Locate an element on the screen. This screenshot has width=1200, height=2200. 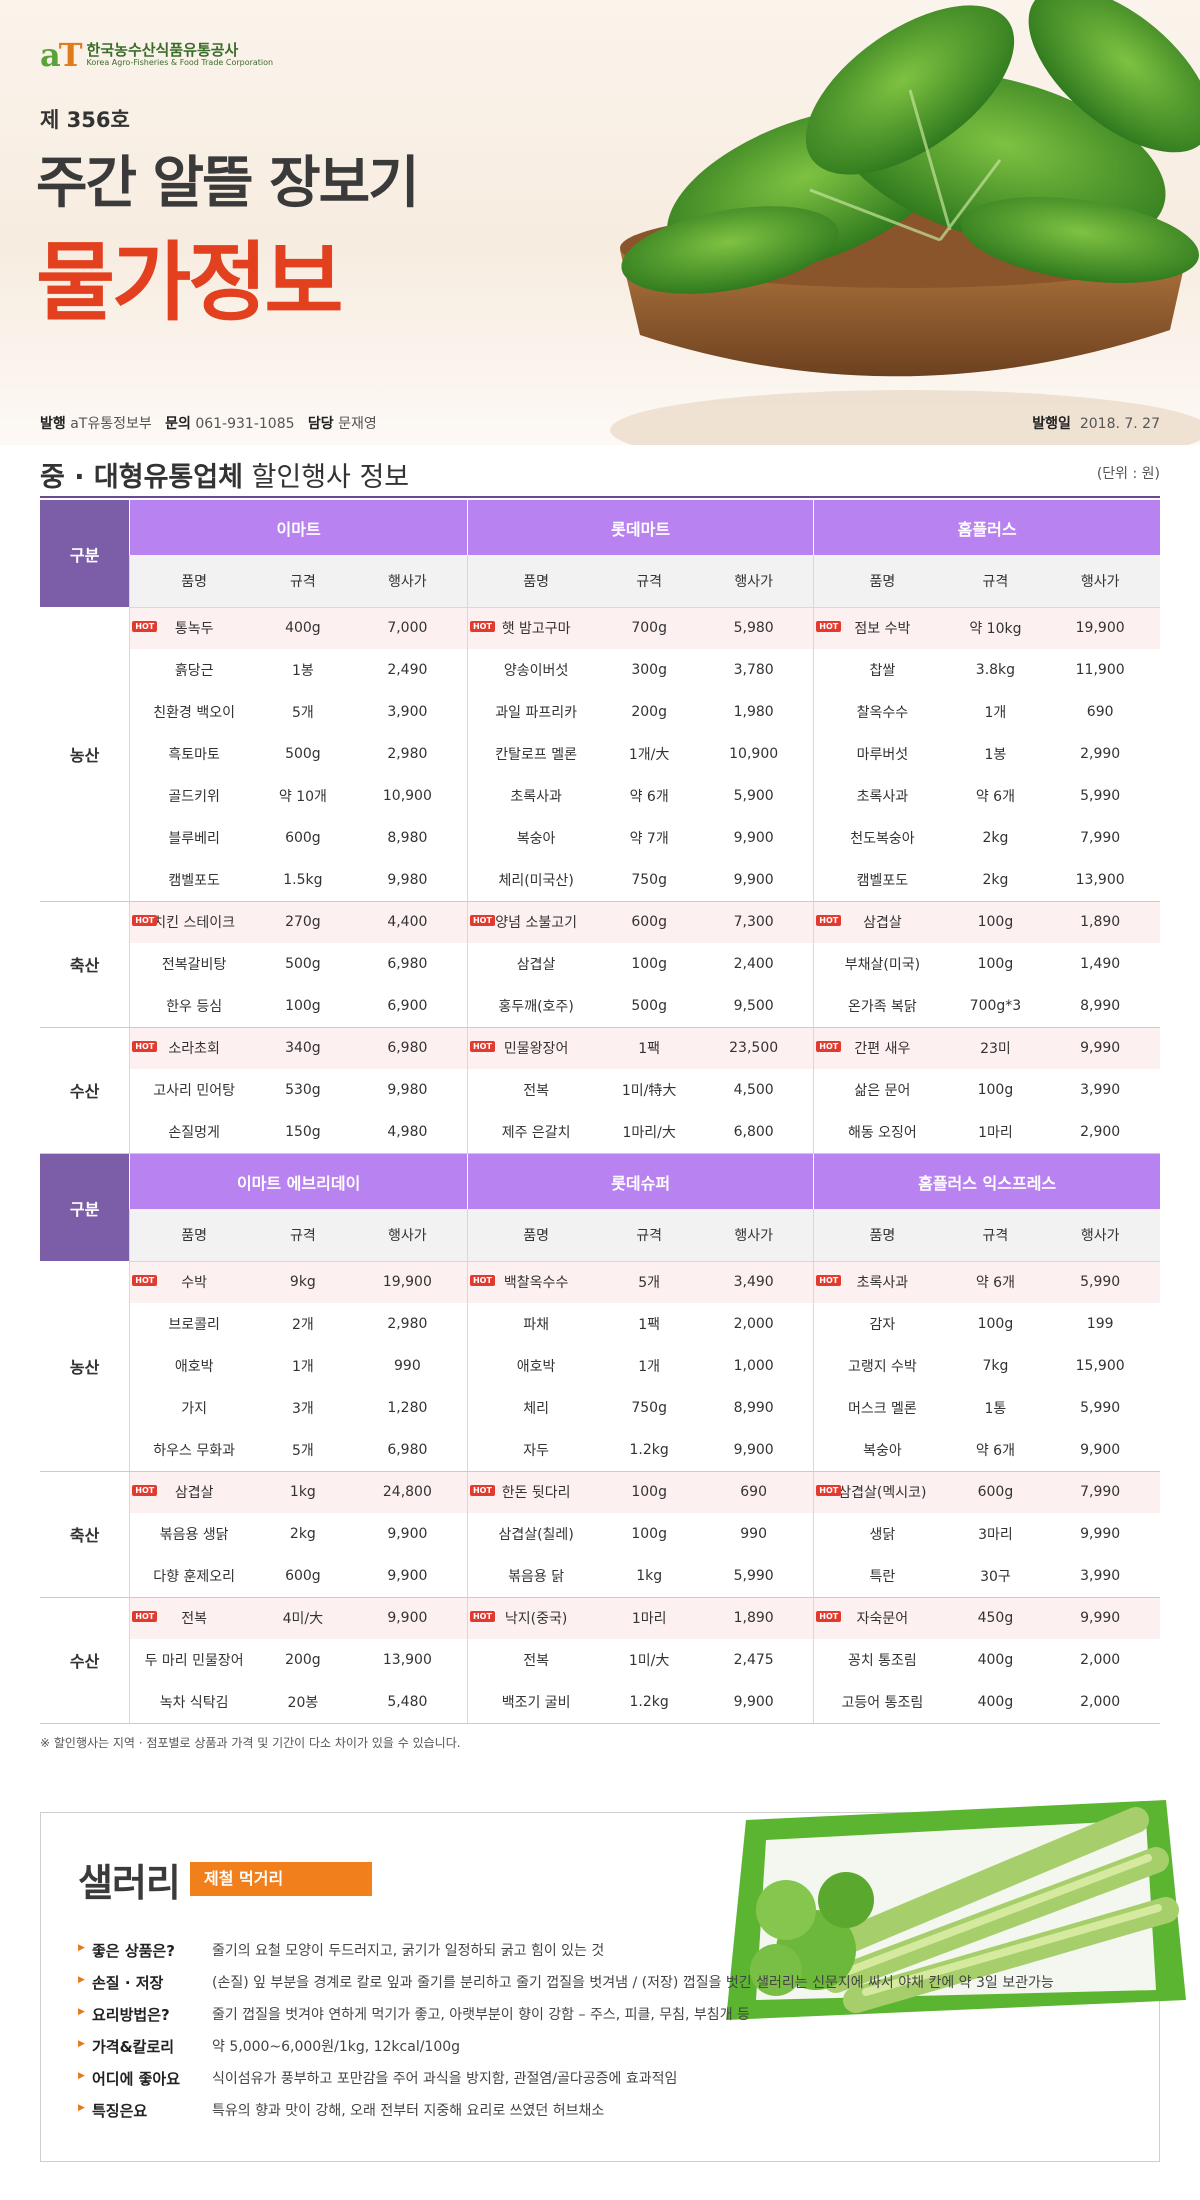
item-name-cell: 삼겹살(칠레) is located at coordinates (535, 1534).